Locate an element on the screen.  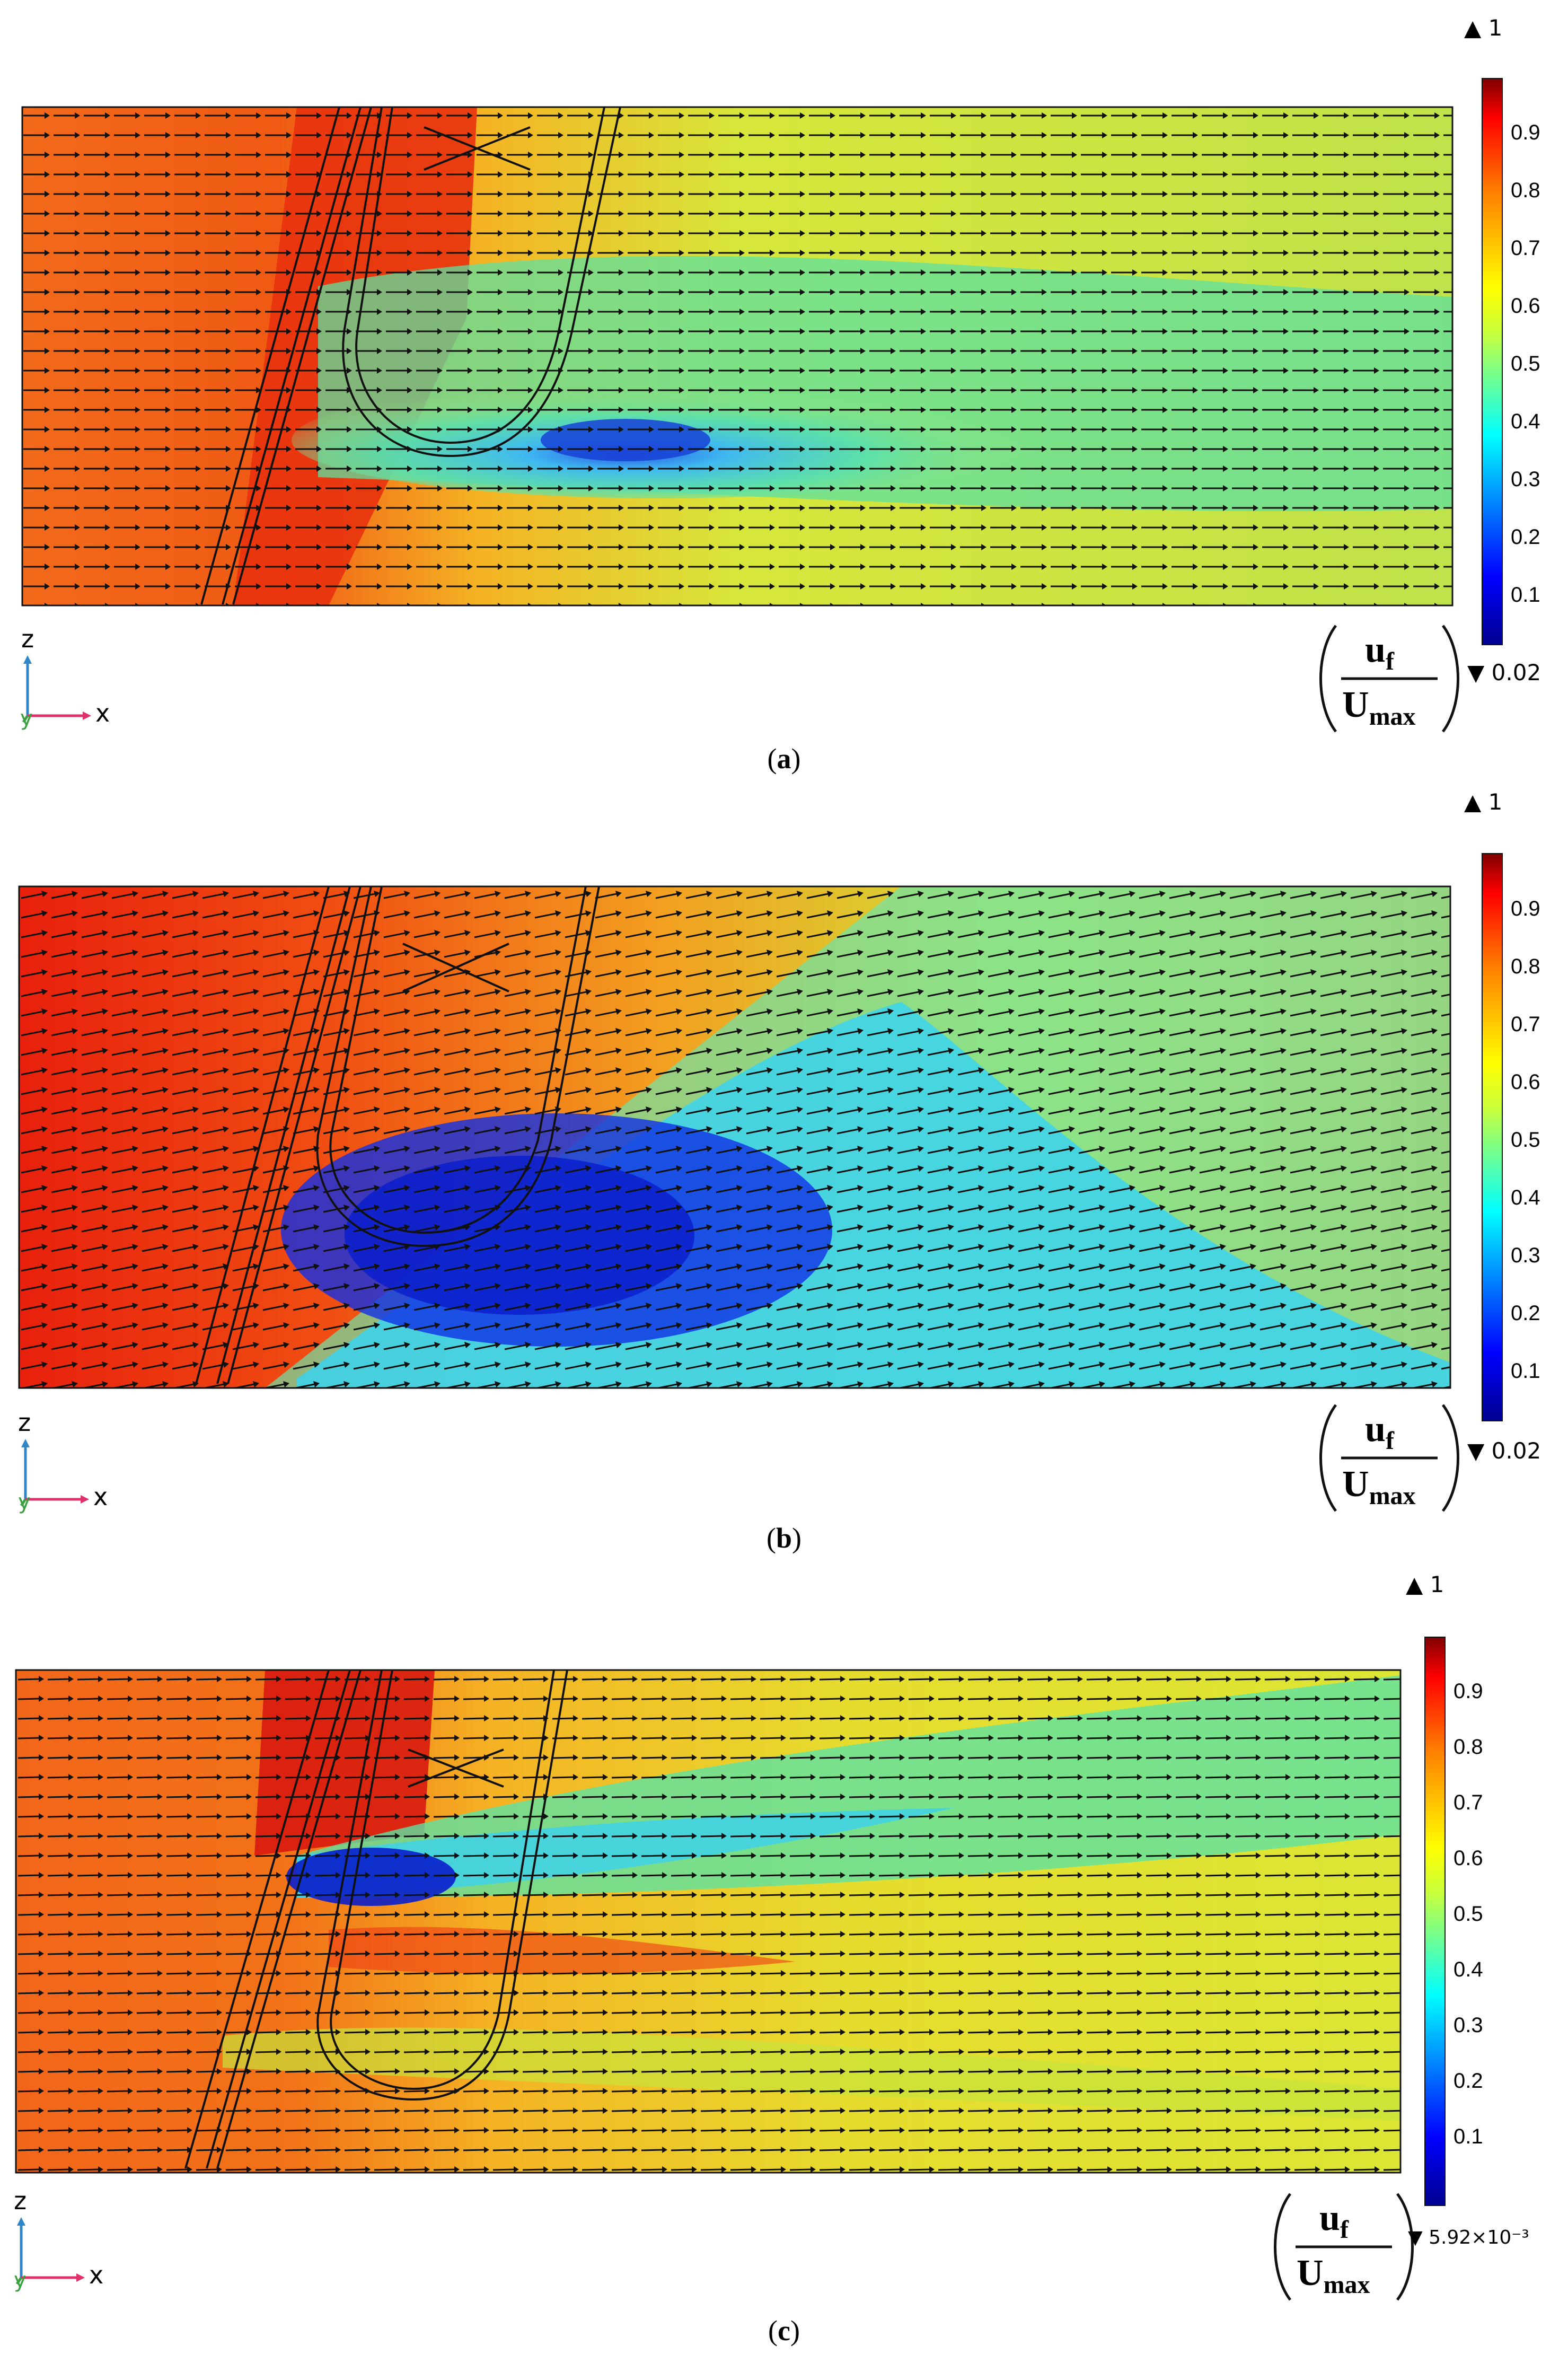
panel-a-axis-triad is located at coordinates (56, 689).